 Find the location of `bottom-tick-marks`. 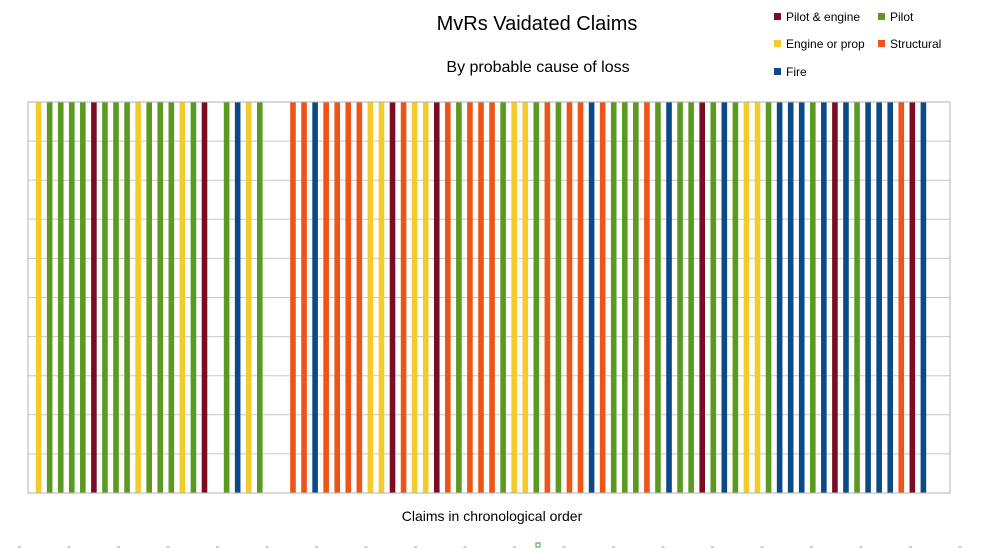

bottom-tick-marks is located at coordinates (490, 545).